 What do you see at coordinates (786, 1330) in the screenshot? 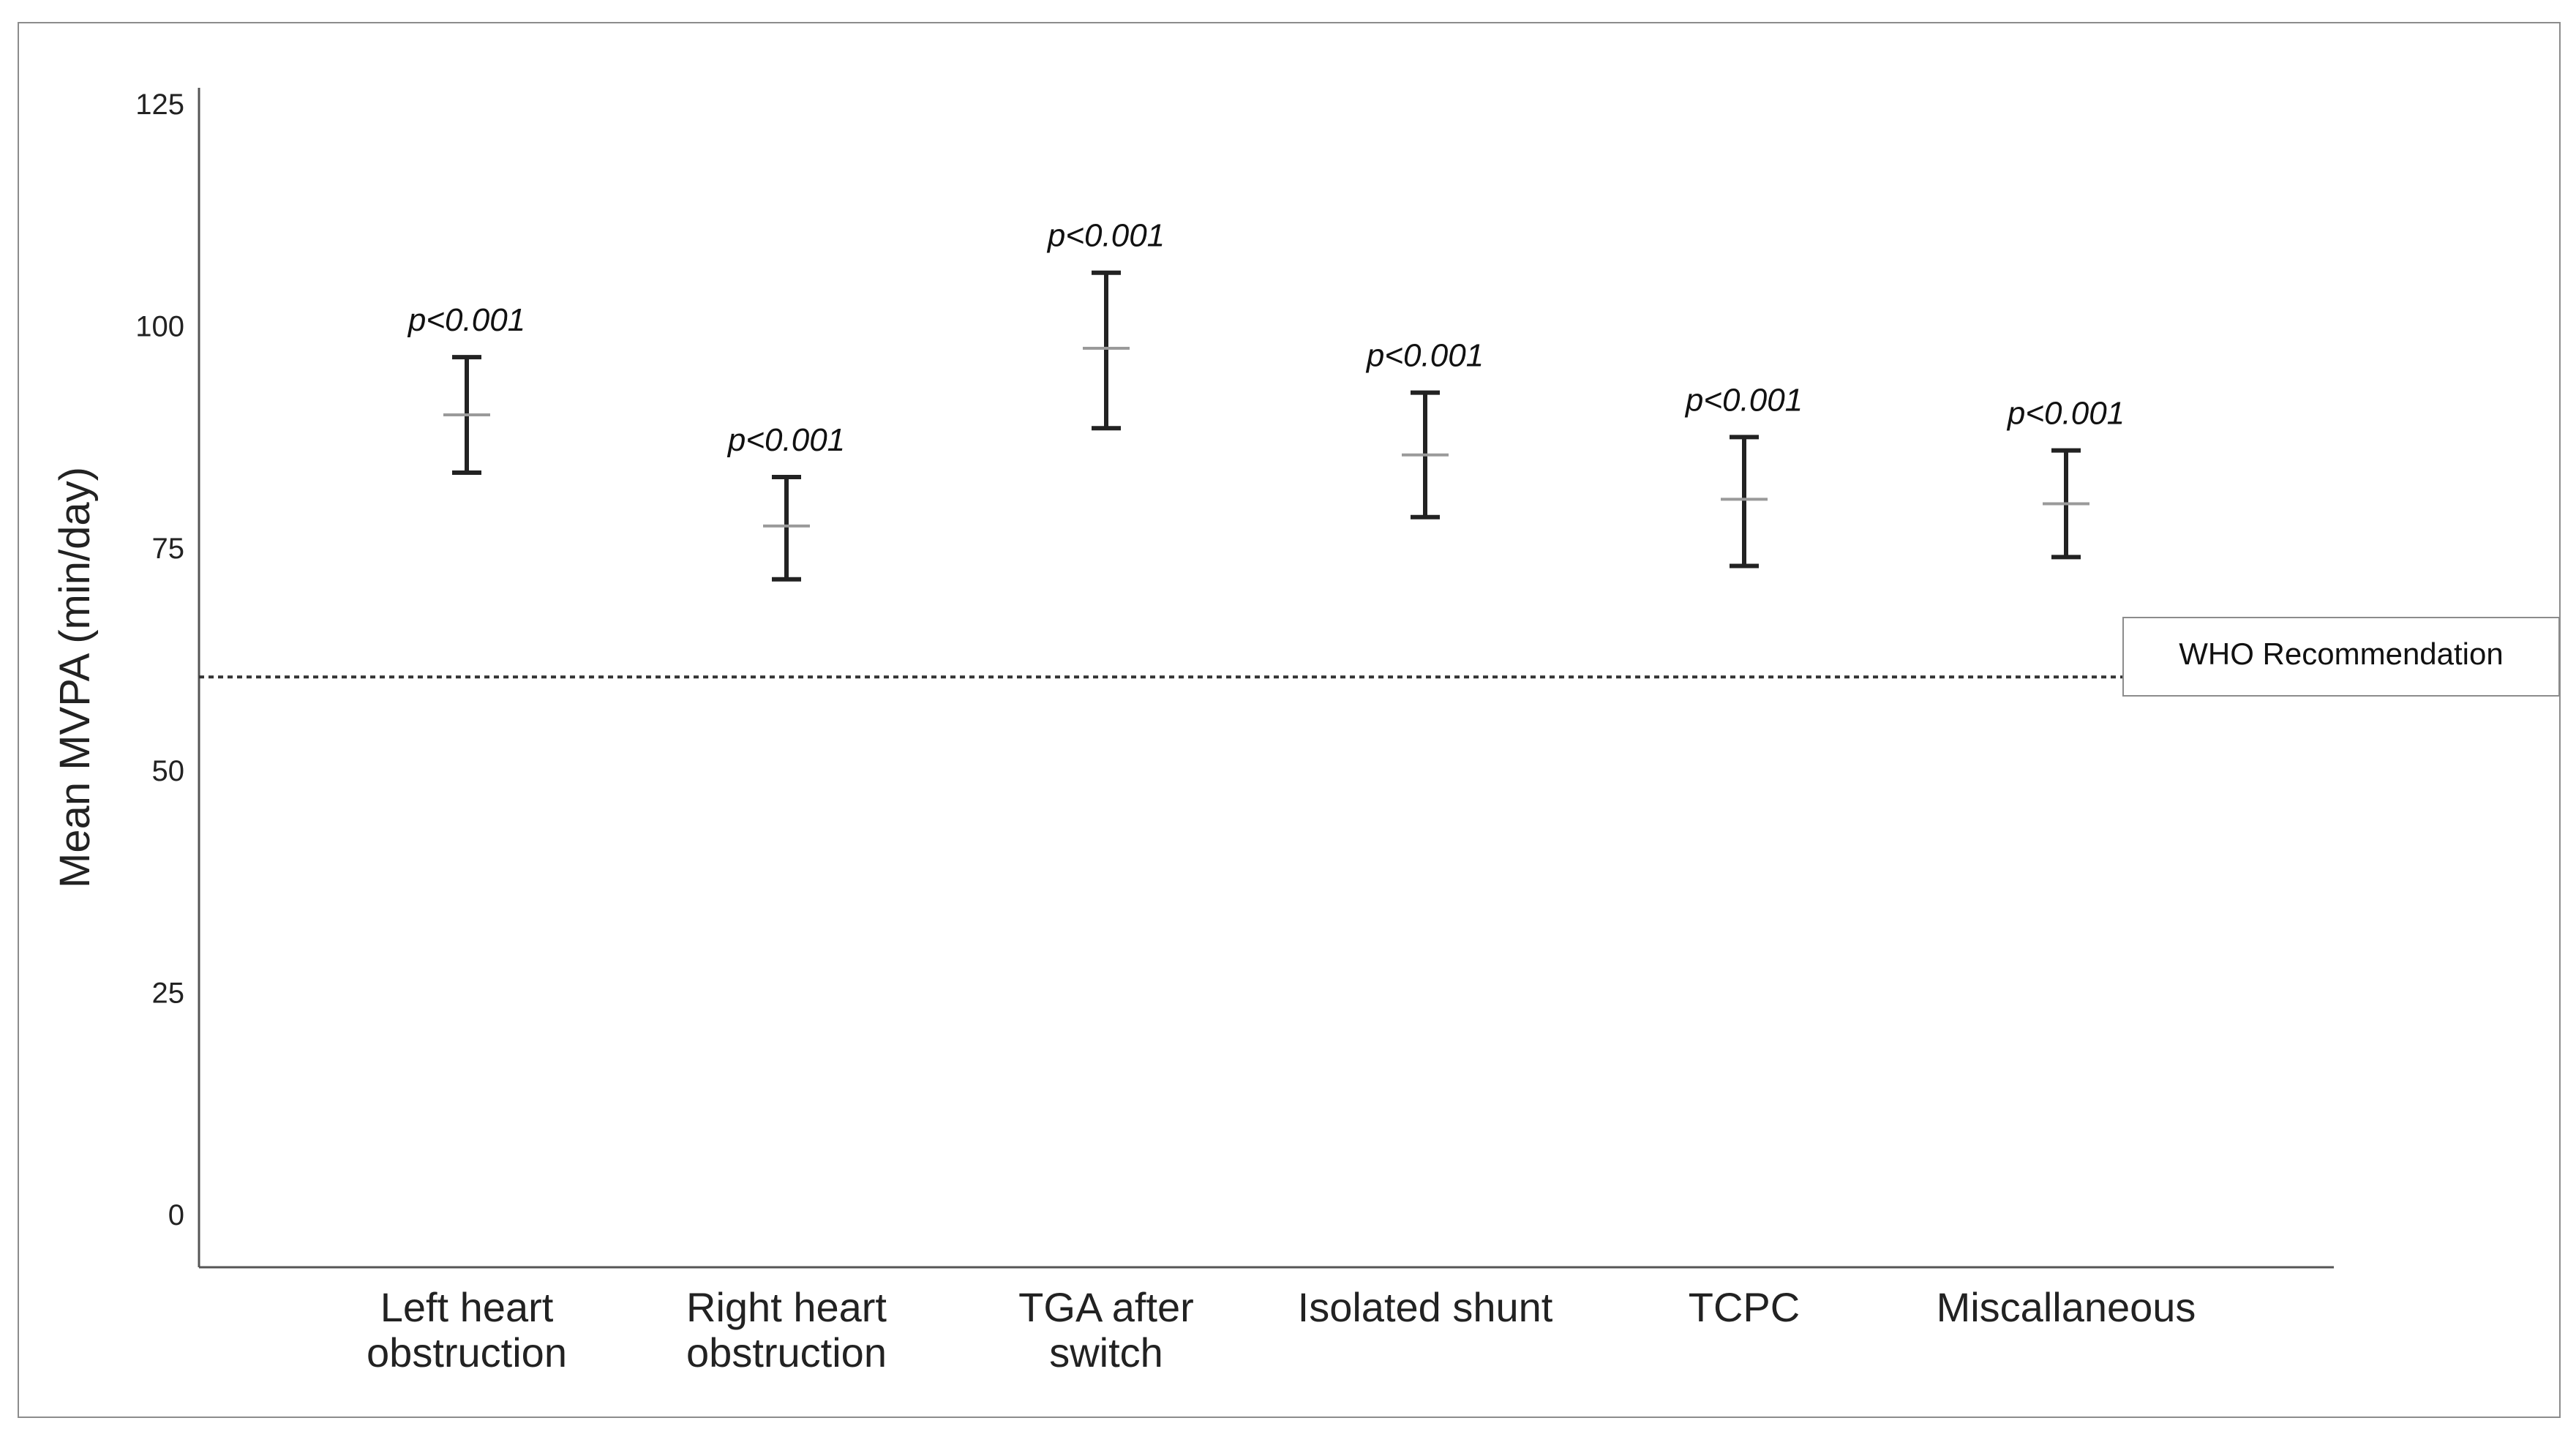
I see `x-category-label: Right heart obstruction` at bounding box center [786, 1330].